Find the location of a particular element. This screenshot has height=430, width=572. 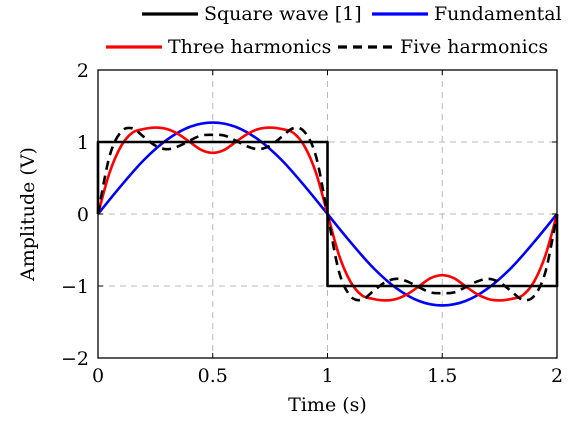

x-tick-label: 2 is located at coordinates (557, 376).